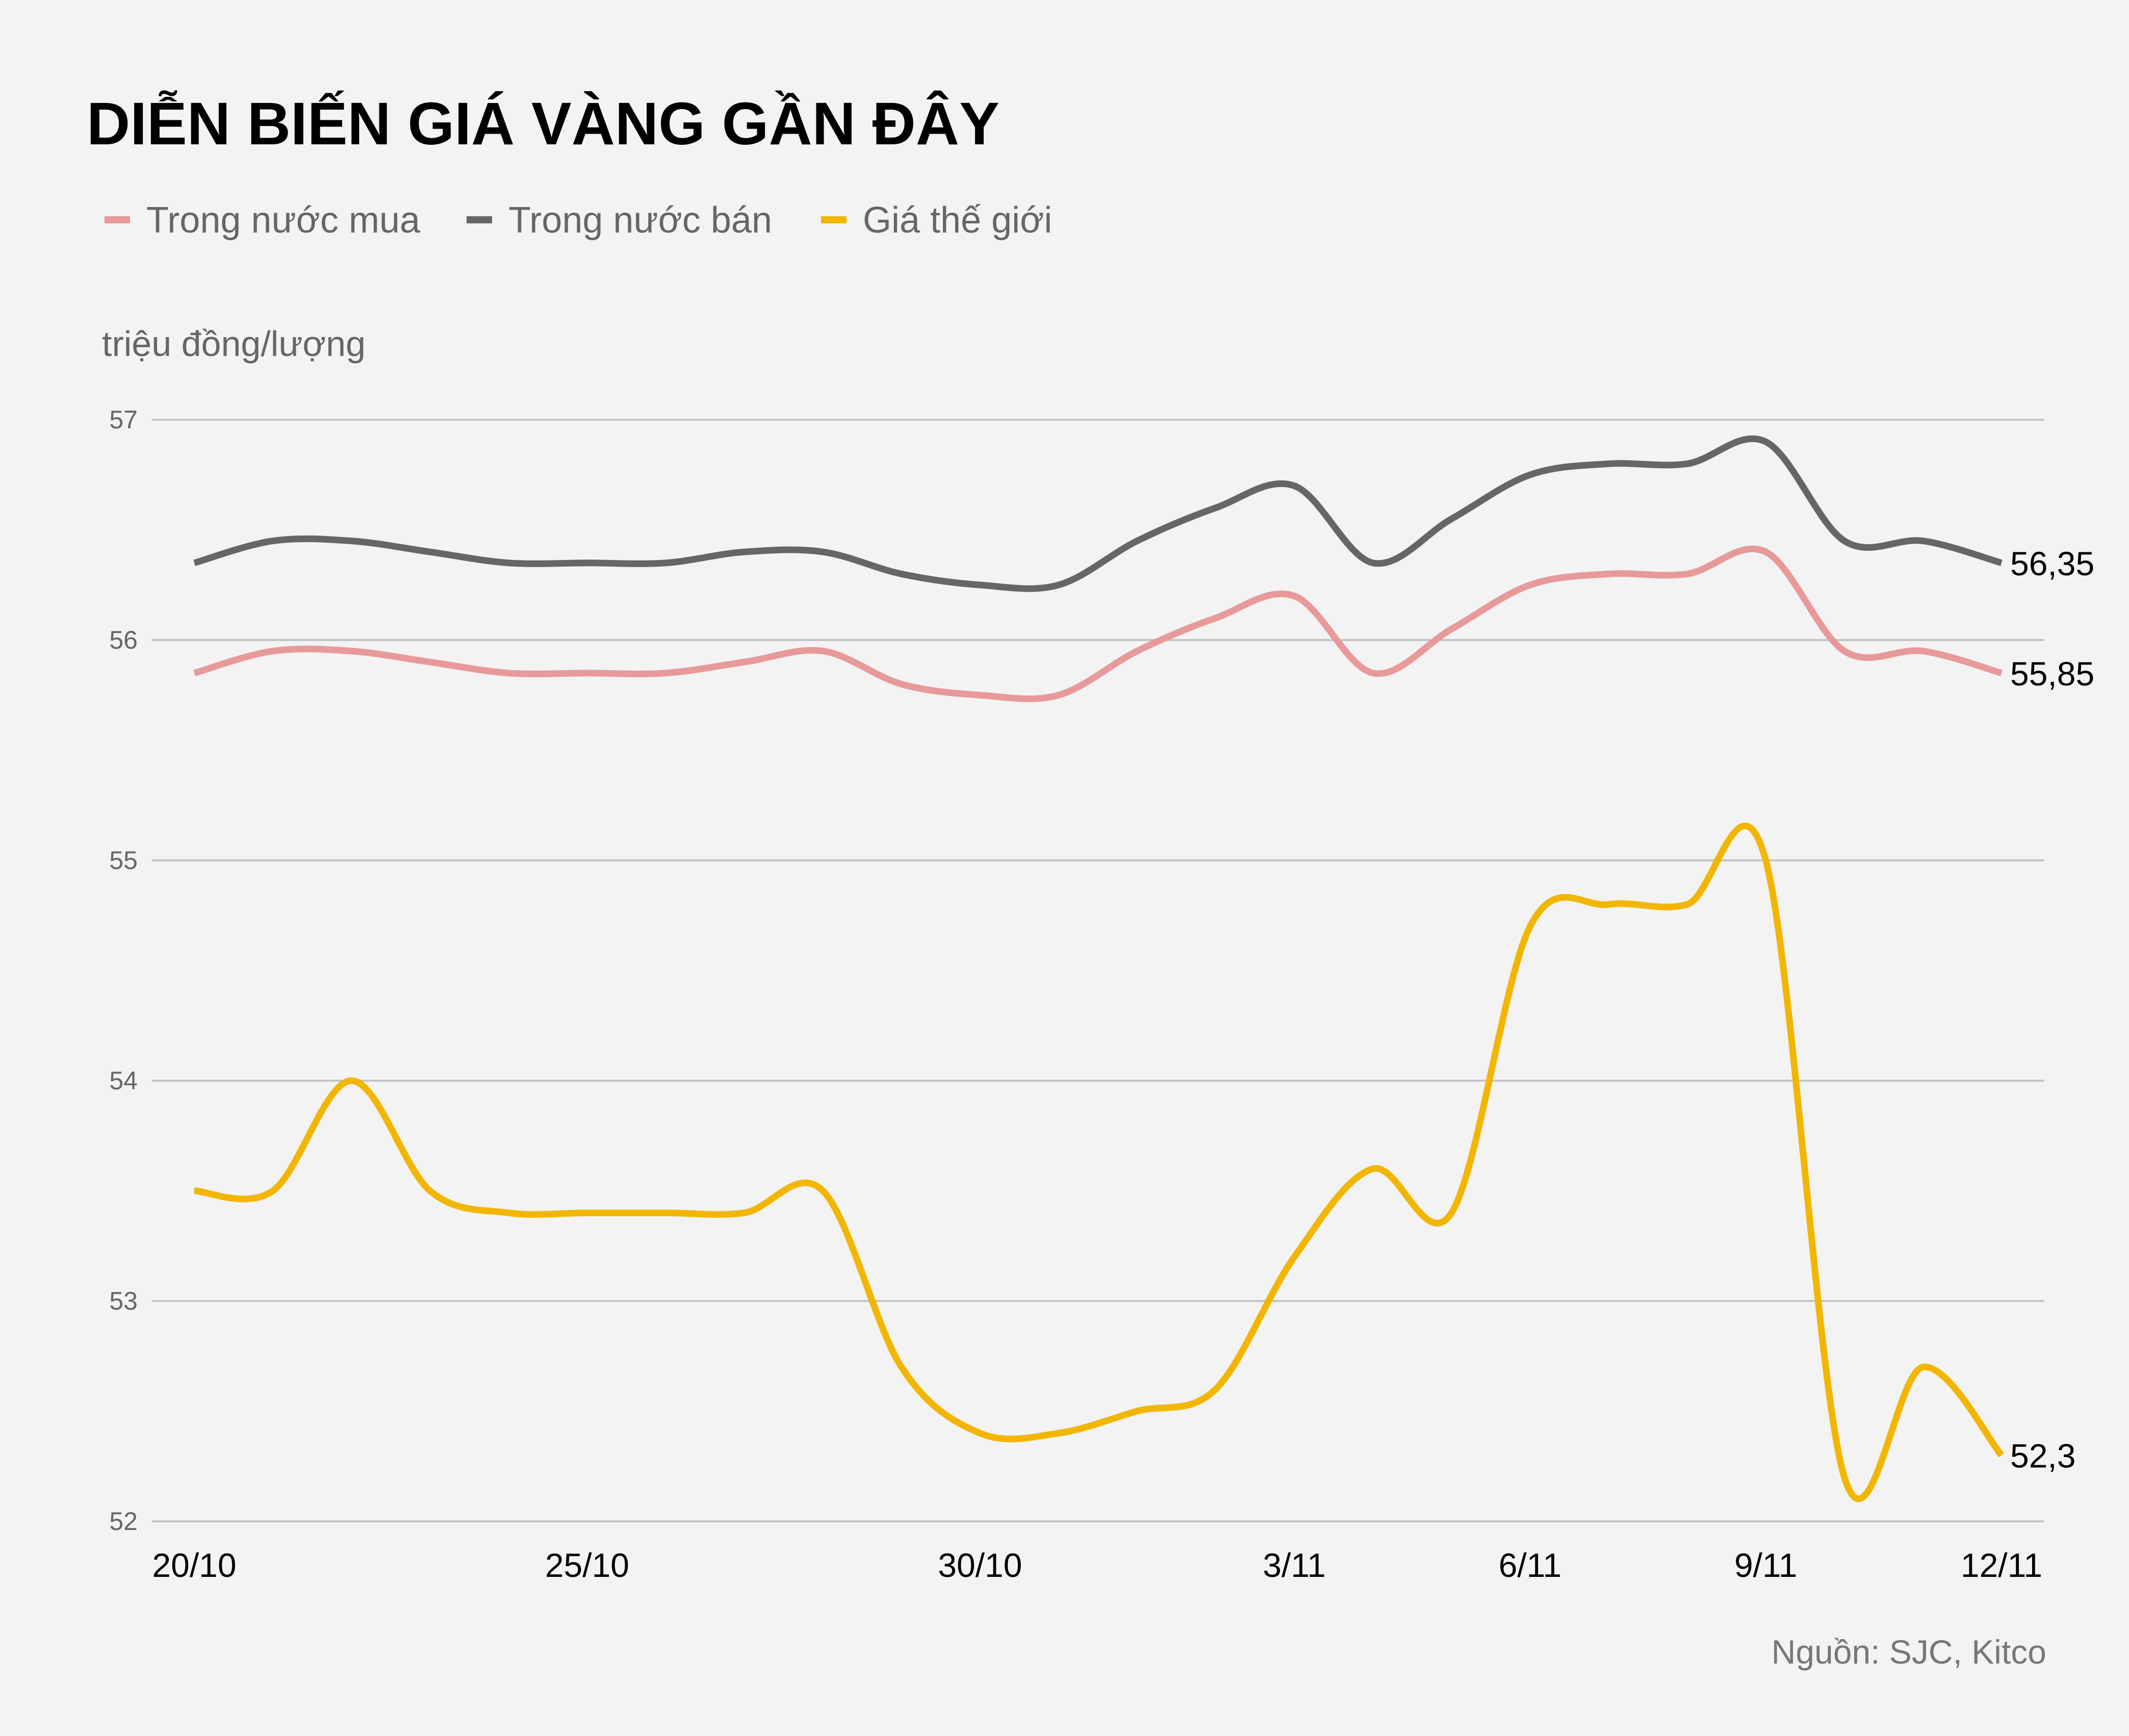 The width and height of the screenshot is (2129, 1736). Describe the element at coordinates (123, 970) in the screenshot. I see `y-axis-ticks: 57 56 55 54 53 52` at that location.